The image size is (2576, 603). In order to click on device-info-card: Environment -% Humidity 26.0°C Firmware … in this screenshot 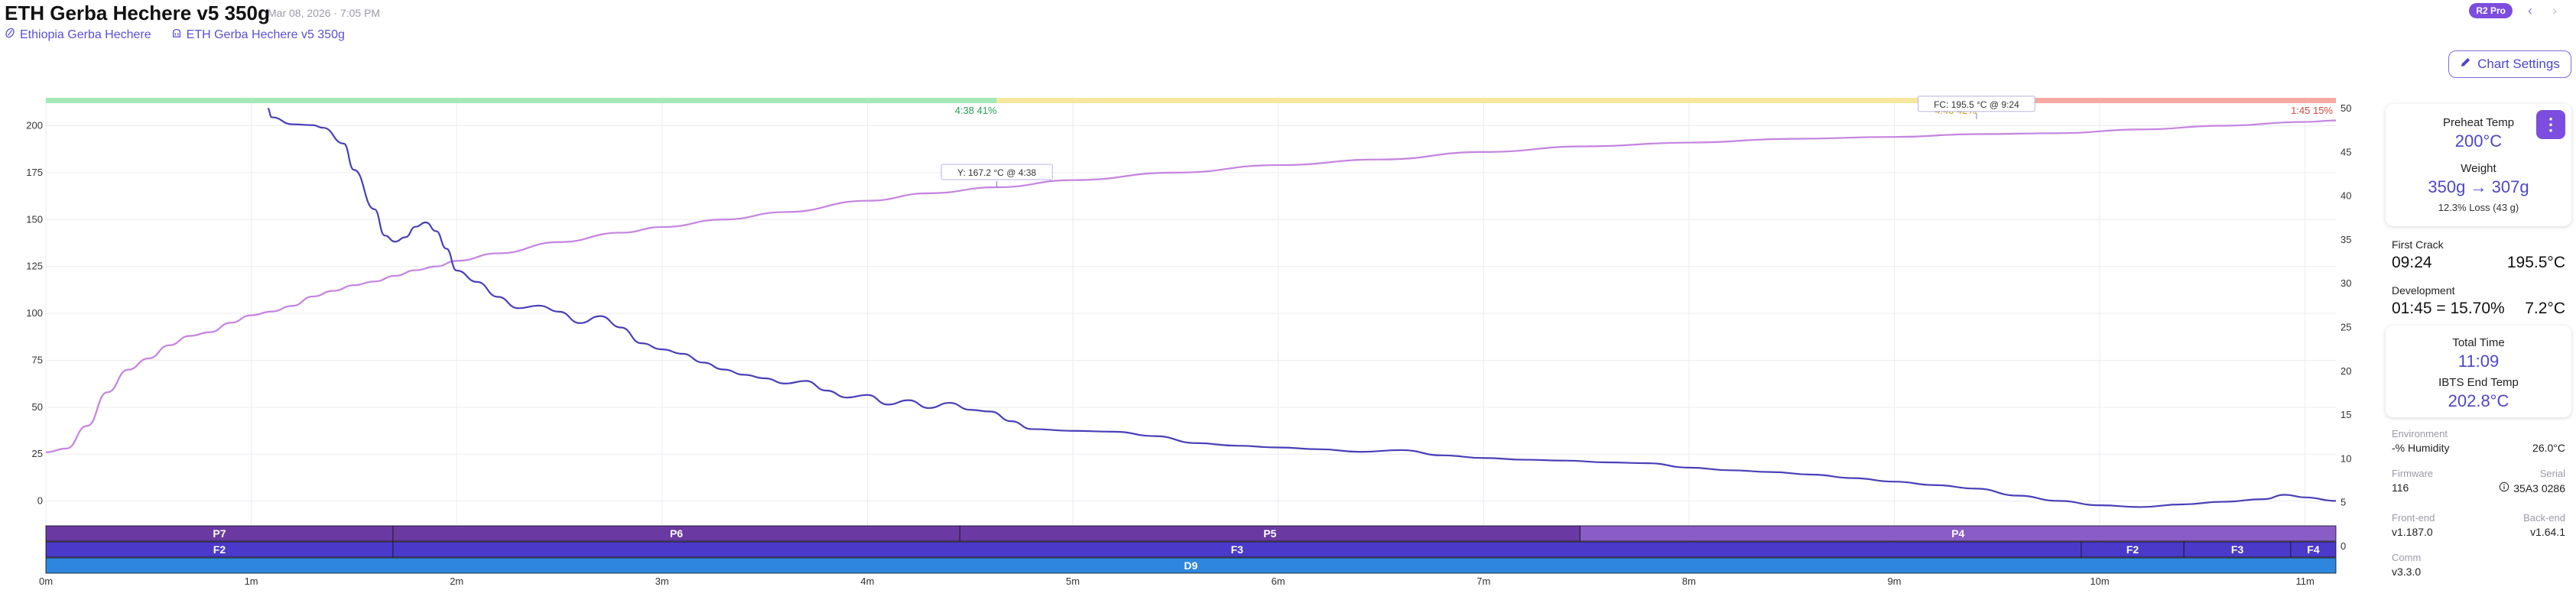, I will do `click(2479, 511)`.